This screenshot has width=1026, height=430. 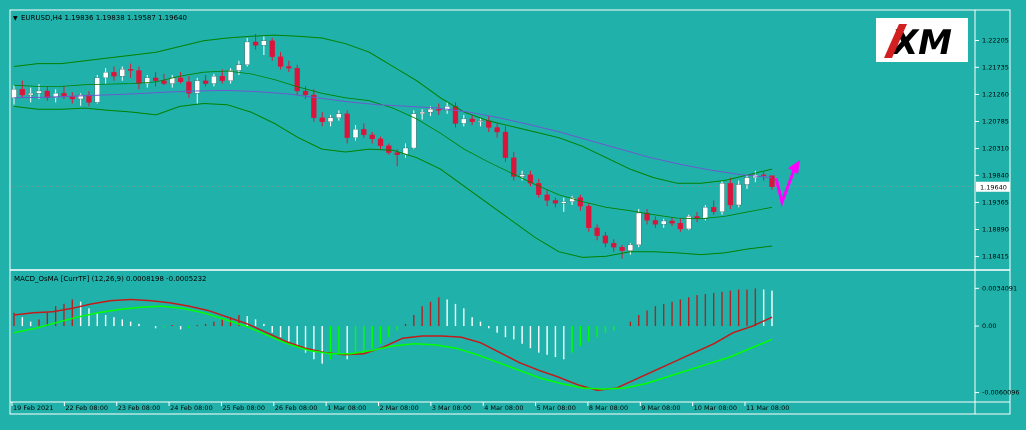 What do you see at coordinates (393, 347) in the screenshot?
I see `signal-line` at bounding box center [393, 347].